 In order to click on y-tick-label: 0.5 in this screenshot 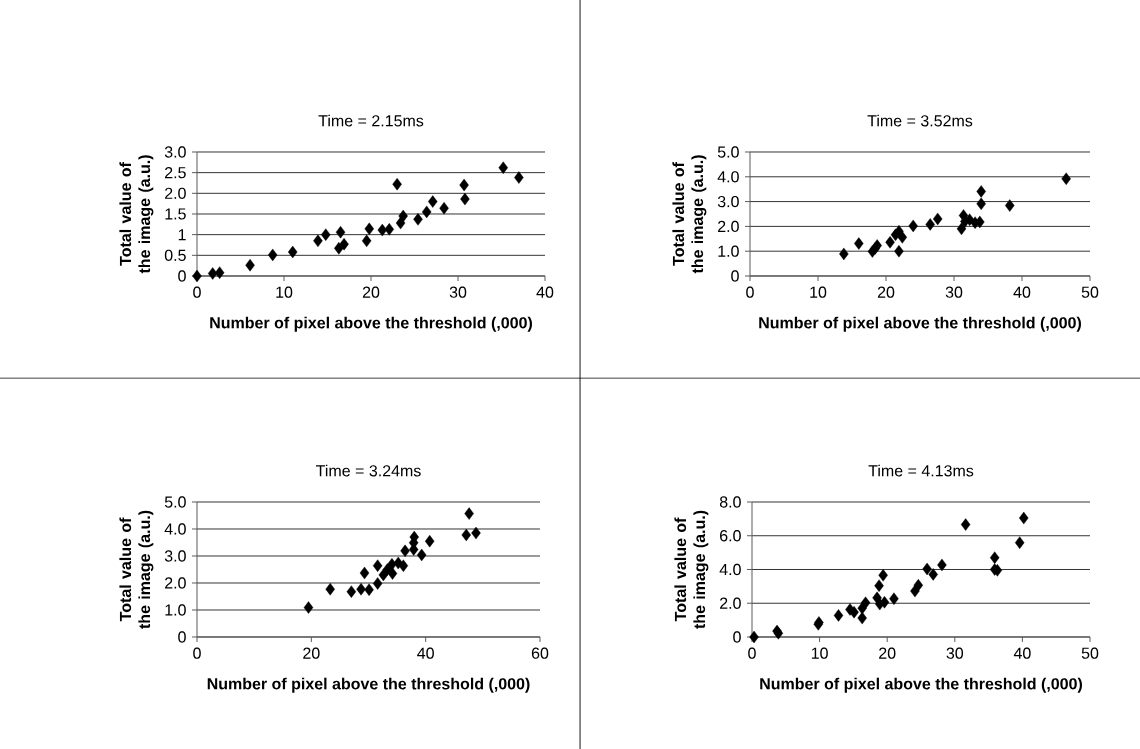, I will do `click(175, 255)`.